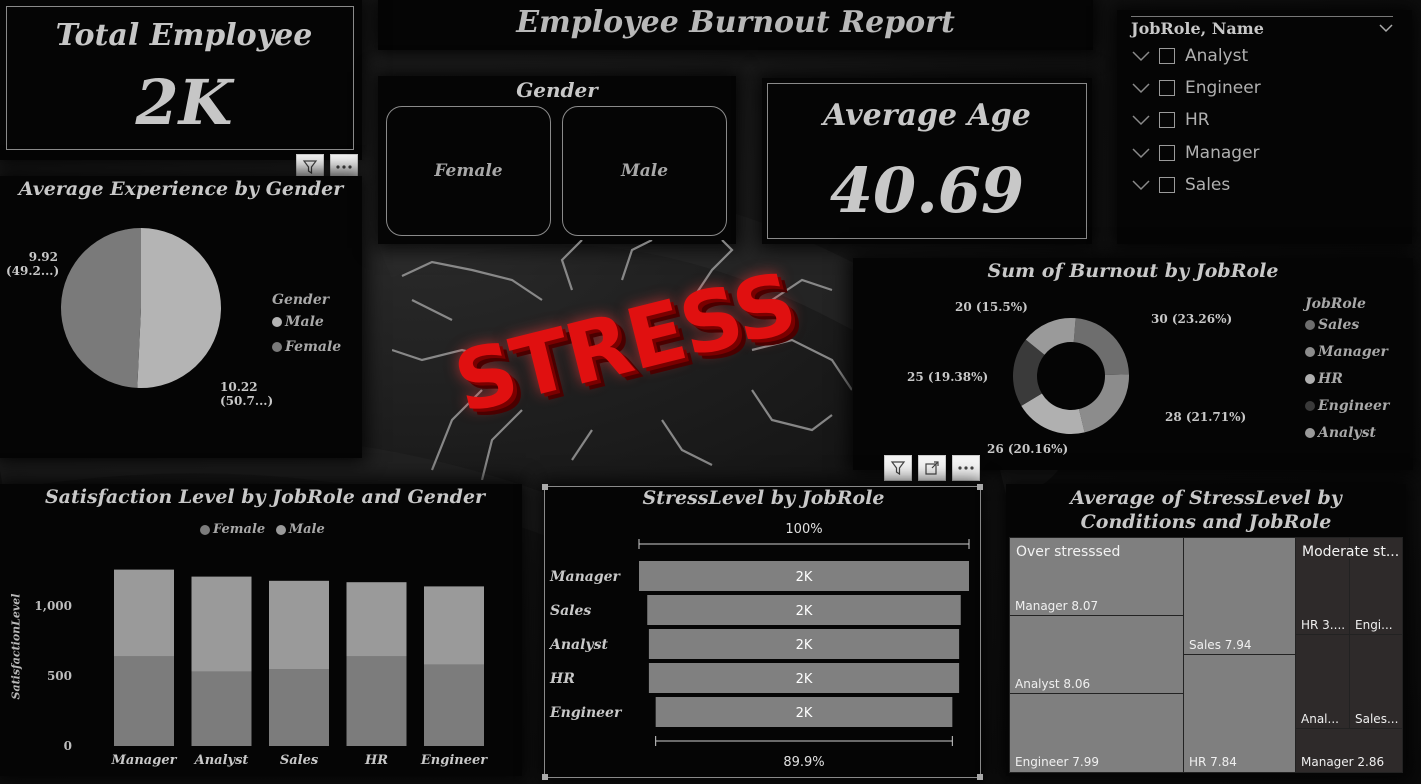 Image resolution: width=1421 pixels, height=784 pixels. Describe the element at coordinates (1310, 406) in the screenshot. I see `legend-dot` at that location.